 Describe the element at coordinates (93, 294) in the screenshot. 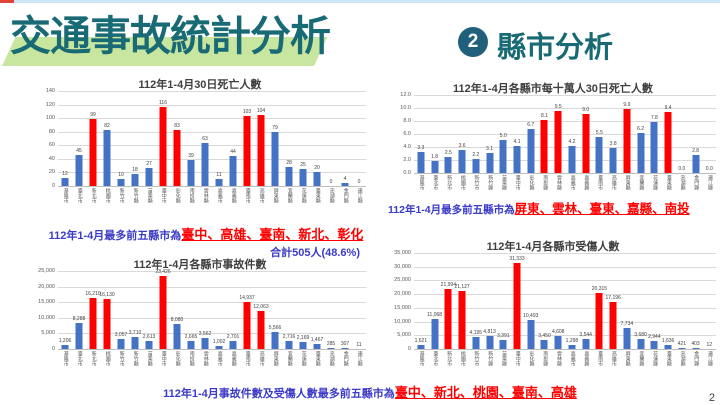

I see `bar-value-label: 16,210` at that location.